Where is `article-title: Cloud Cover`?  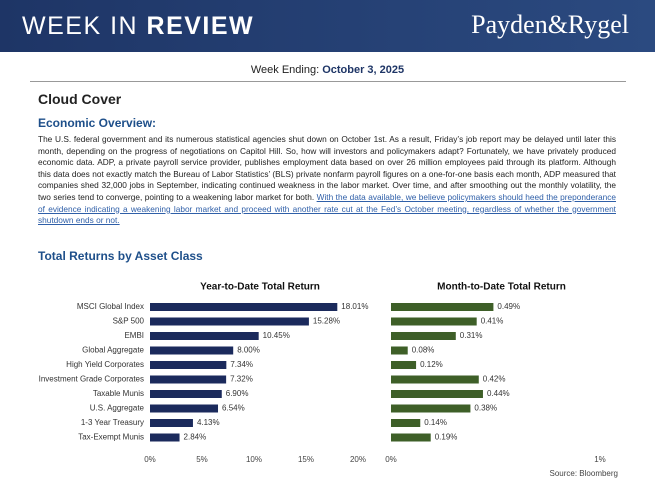
article-title: Cloud Cover is located at coordinates (80, 99).